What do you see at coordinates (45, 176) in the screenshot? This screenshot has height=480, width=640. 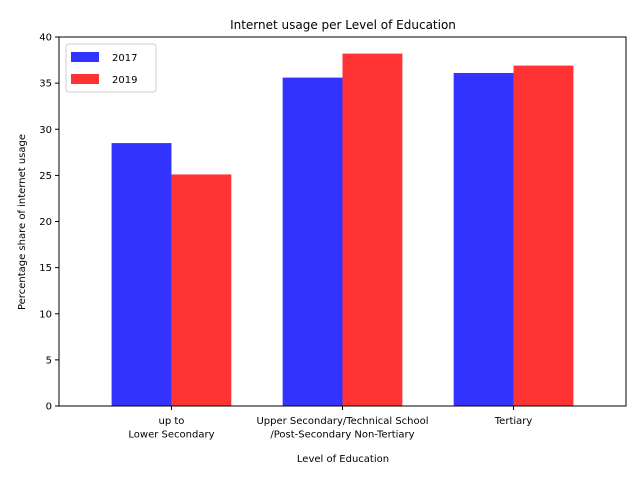 I see `y-tick-label: 25` at bounding box center [45, 176].